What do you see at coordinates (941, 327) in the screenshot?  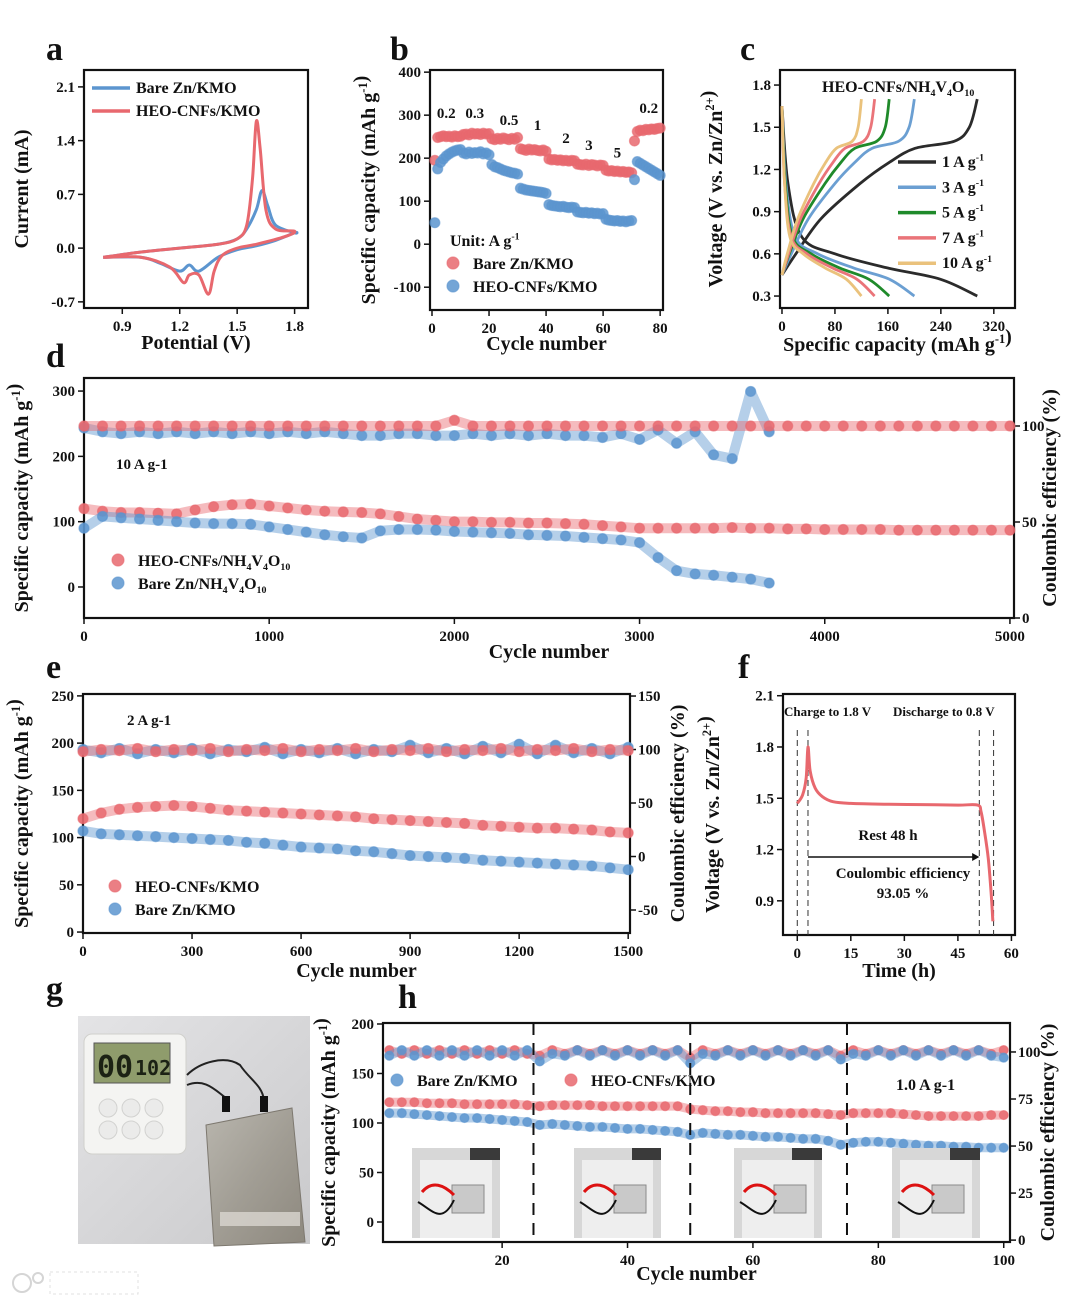 I see `x-tick-label: 240` at bounding box center [941, 327].